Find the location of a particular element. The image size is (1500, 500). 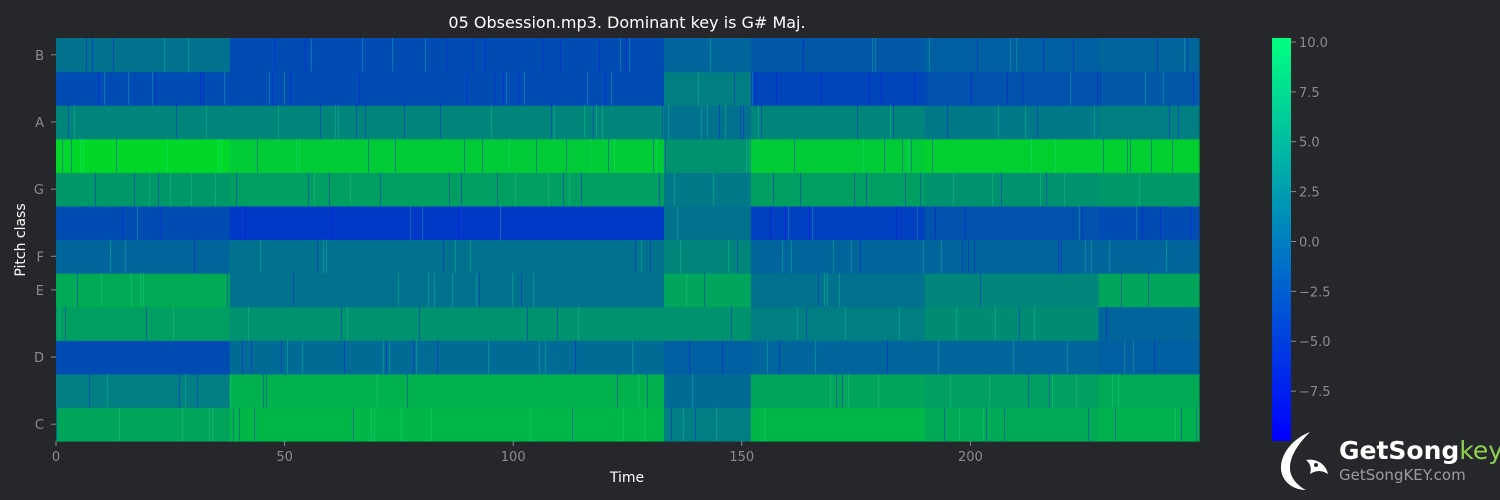

y-tick-label-e: E is located at coordinates (40, 291).